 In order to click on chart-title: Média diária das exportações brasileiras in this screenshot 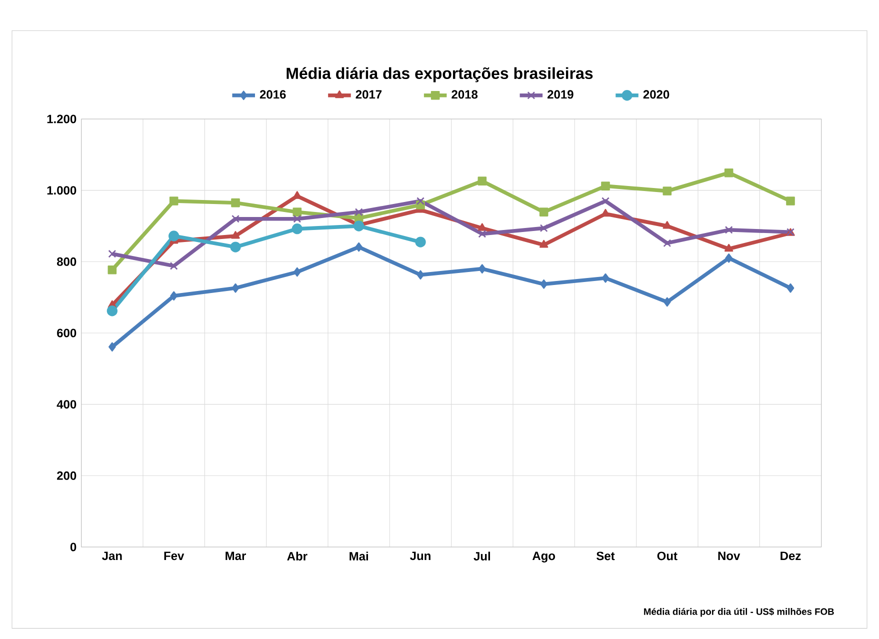, I will do `click(439, 74)`.